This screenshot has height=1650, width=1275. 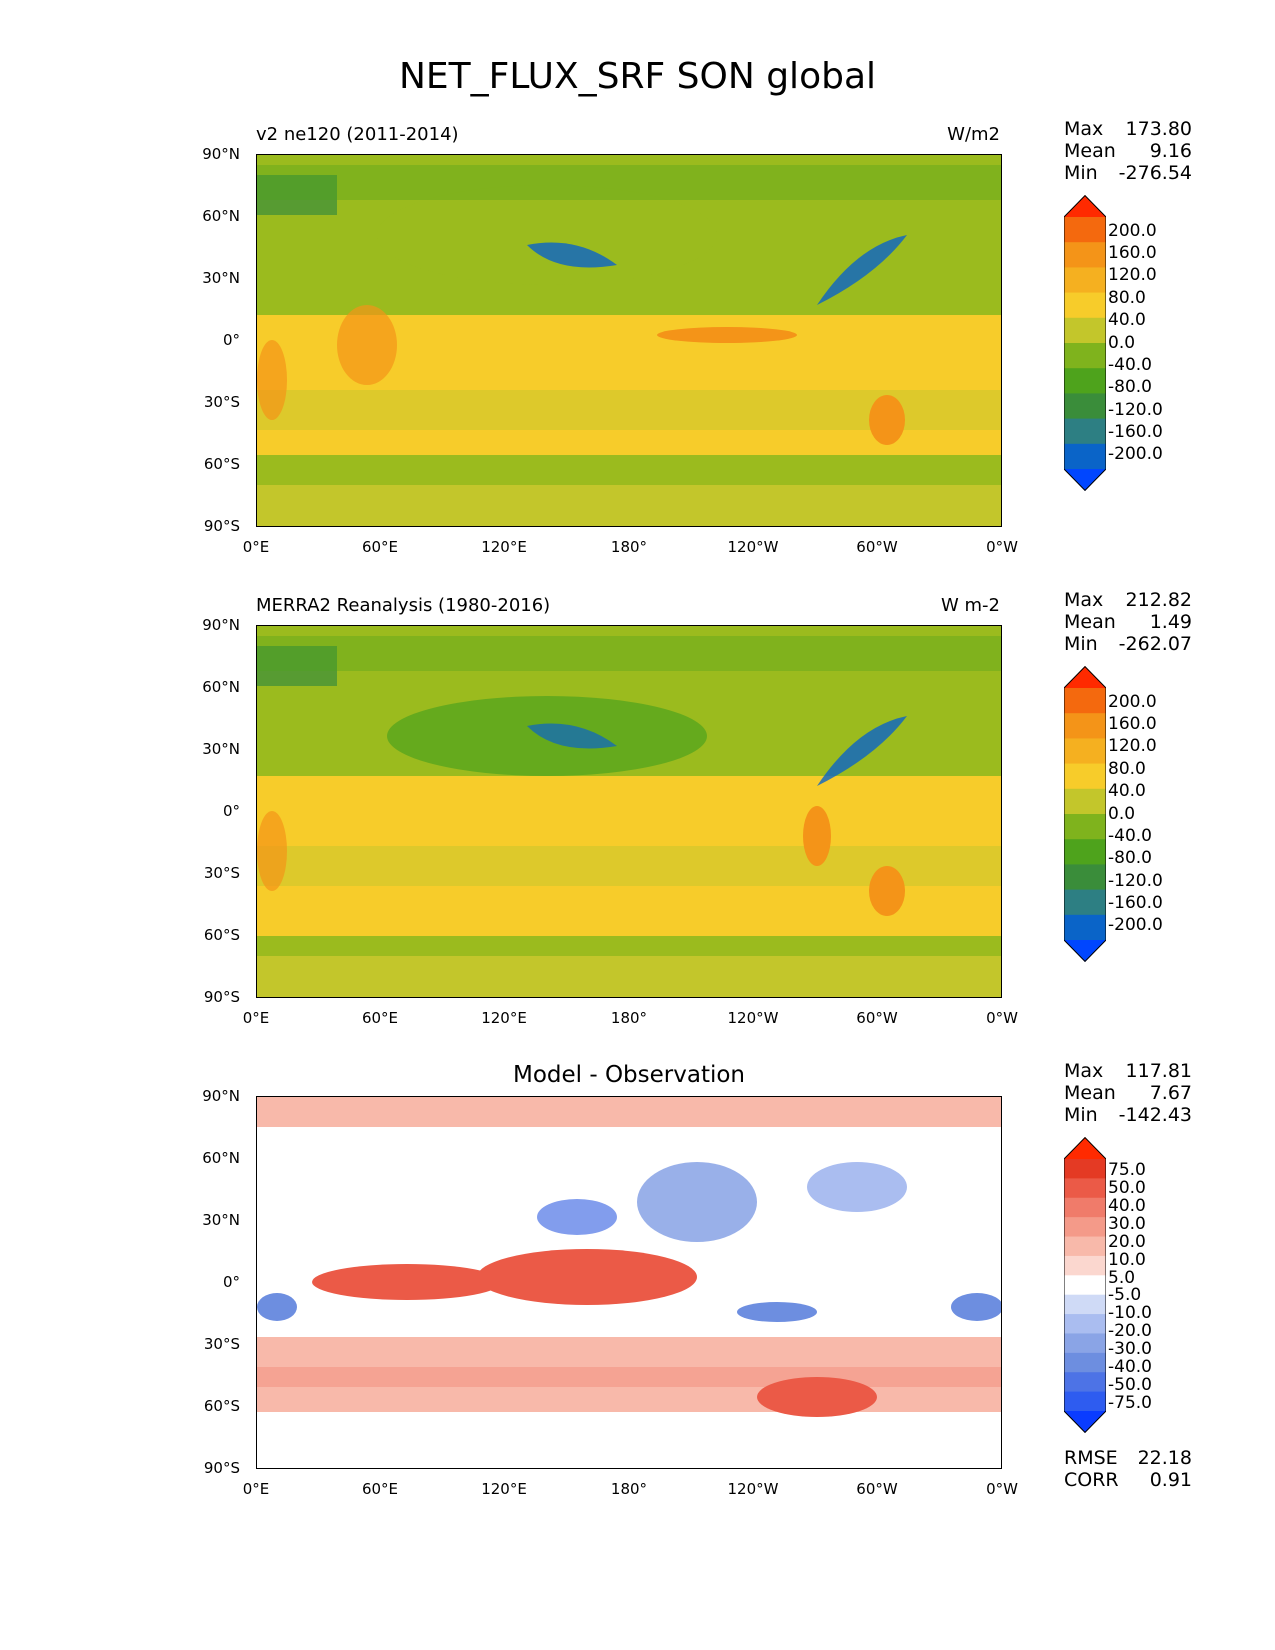 I want to click on colorbar-label: 80.0, so click(x=1127, y=769).